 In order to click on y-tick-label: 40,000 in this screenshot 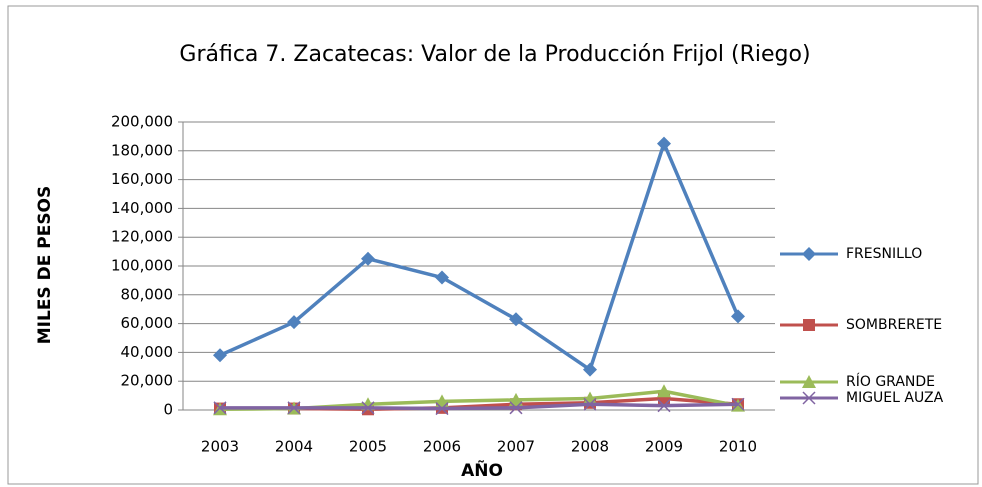, I will do `click(147, 352)`.